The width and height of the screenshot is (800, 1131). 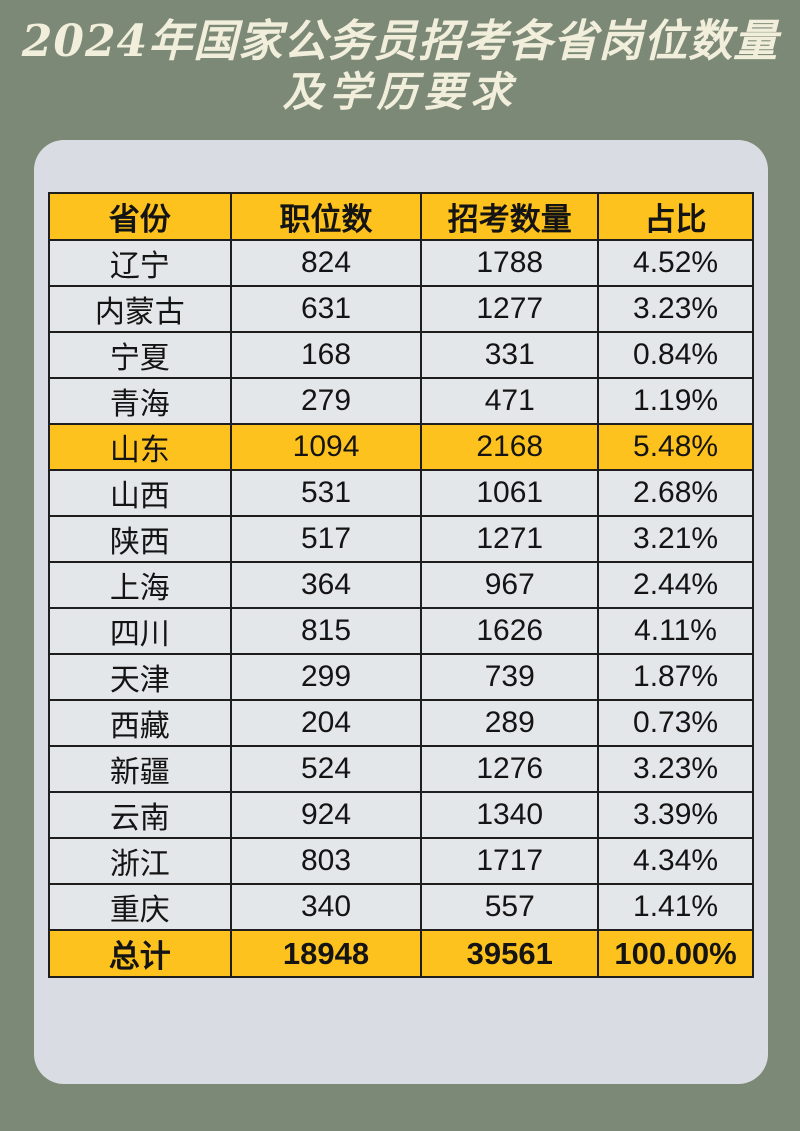 I want to click on total-cell-share: 100.00%, so click(x=675, y=953).